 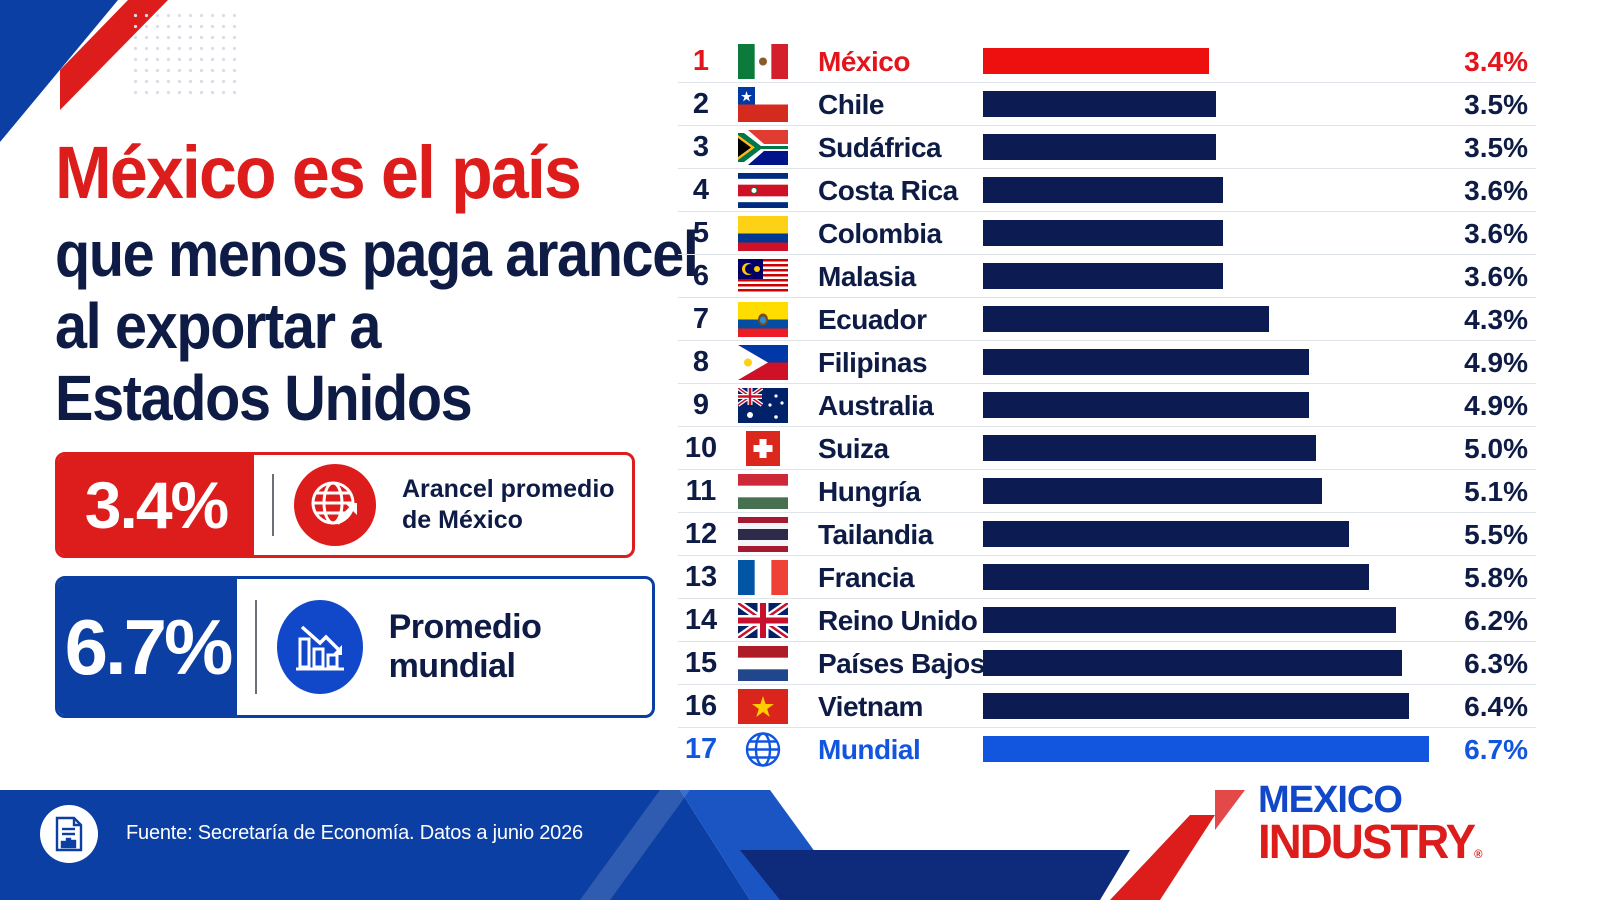 What do you see at coordinates (763, 362) in the screenshot?
I see `philippines-flag-icon` at bounding box center [763, 362].